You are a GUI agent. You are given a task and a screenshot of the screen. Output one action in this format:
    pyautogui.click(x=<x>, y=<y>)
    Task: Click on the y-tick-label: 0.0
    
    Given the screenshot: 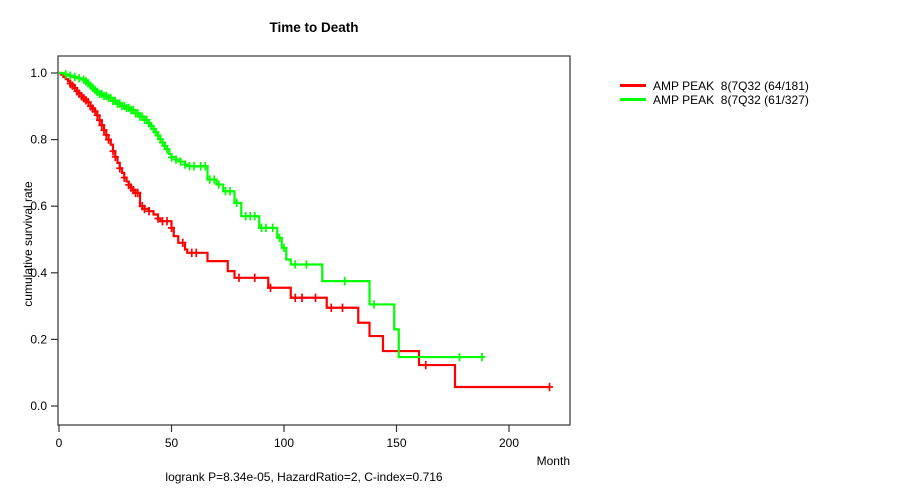 What is the action you would take?
    pyautogui.click(x=38, y=406)
    